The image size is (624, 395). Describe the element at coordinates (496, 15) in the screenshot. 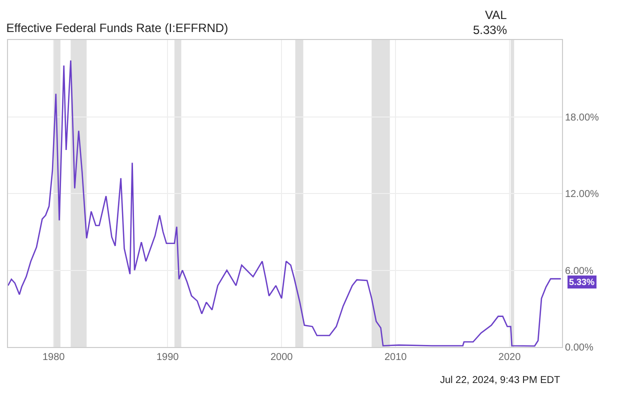

I see `text: VAL` at that location.